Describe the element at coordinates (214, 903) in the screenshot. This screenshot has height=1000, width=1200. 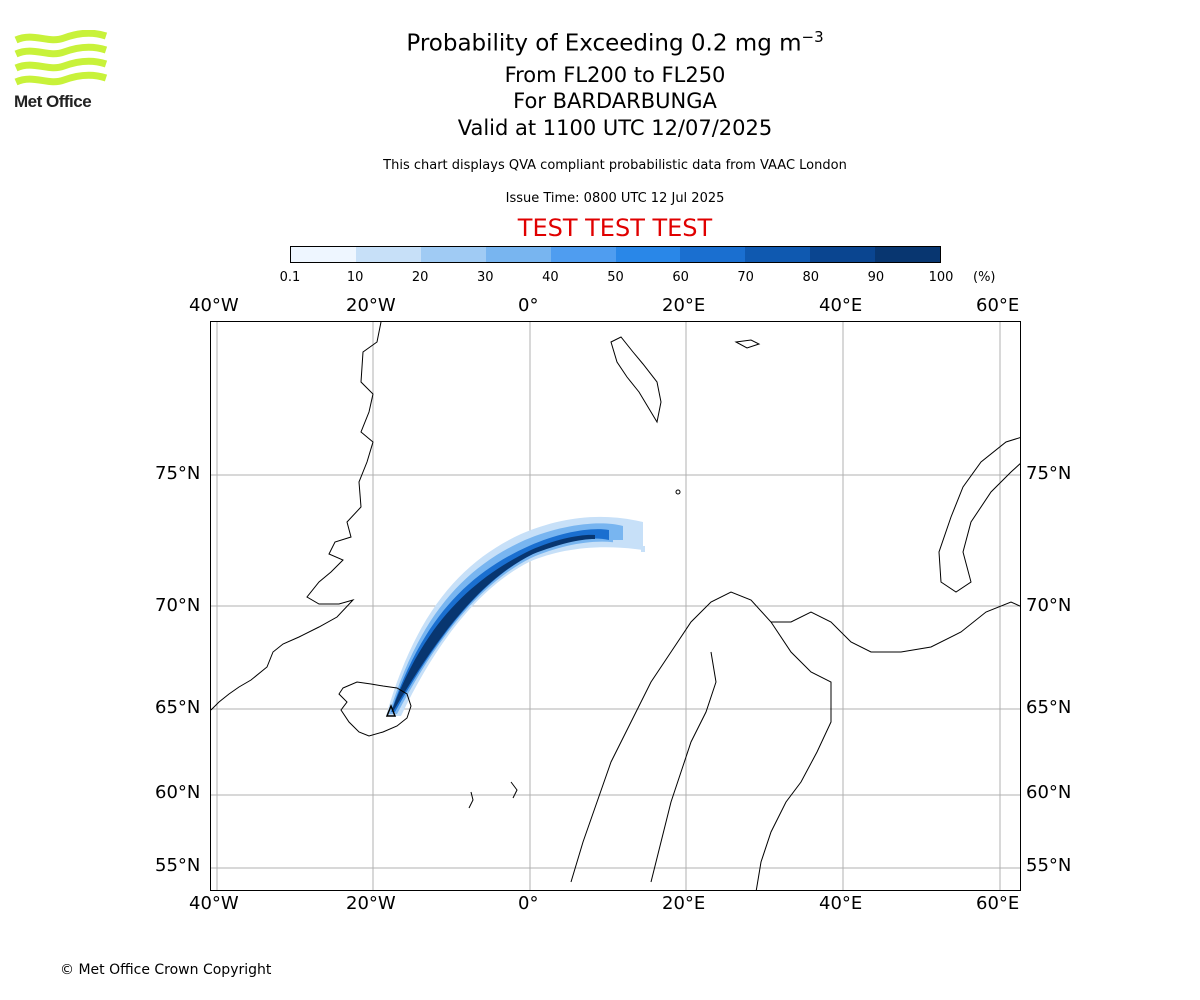
I see `lon-label-bottom: 40°W` at that location.